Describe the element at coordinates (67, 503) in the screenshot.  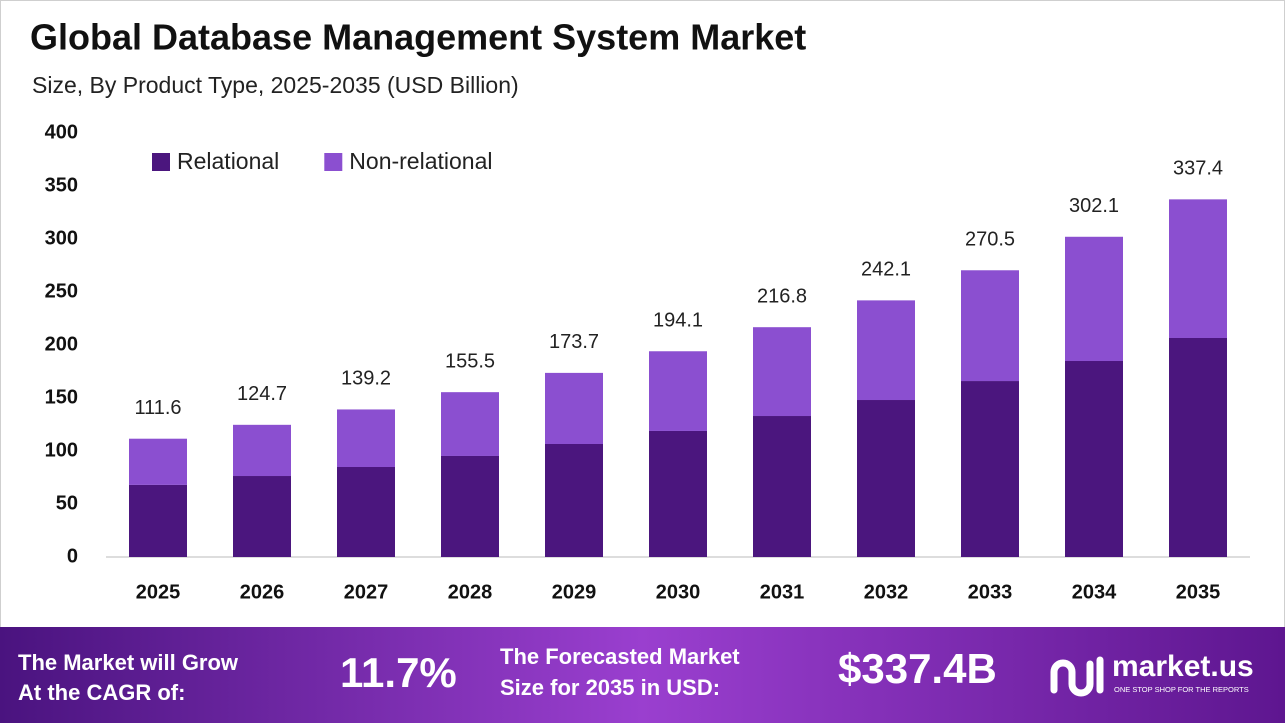
I see `y-tick-label: 50` at that location.